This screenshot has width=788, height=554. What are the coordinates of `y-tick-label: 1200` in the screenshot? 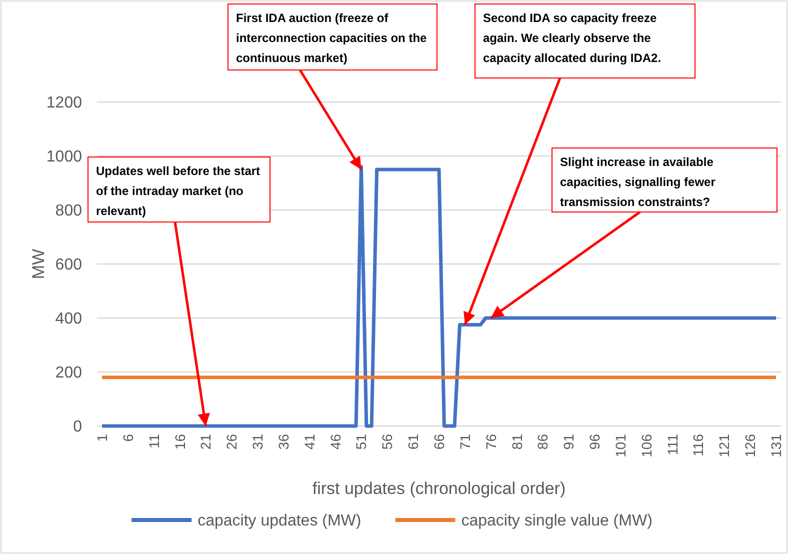 It's located at (64, 103).